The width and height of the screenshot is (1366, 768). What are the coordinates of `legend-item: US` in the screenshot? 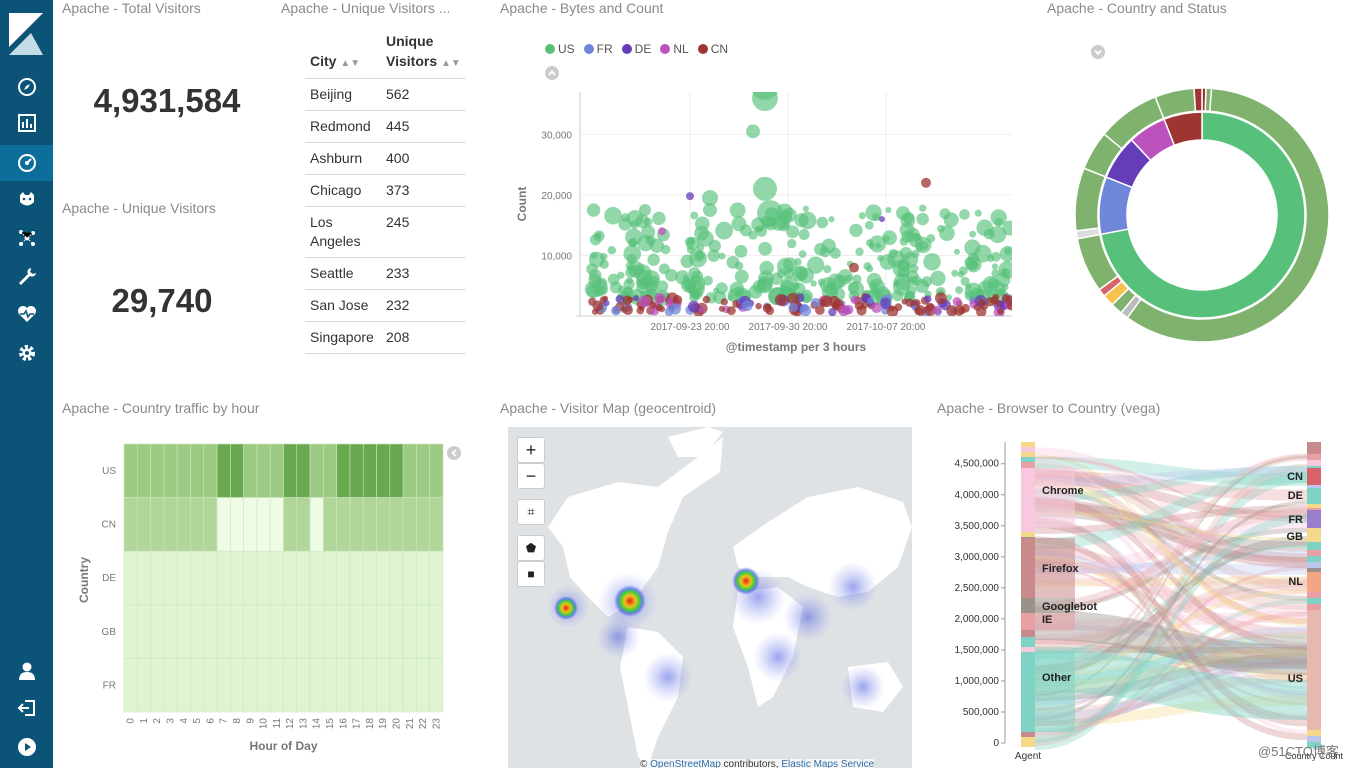 It's located at (560, 49).